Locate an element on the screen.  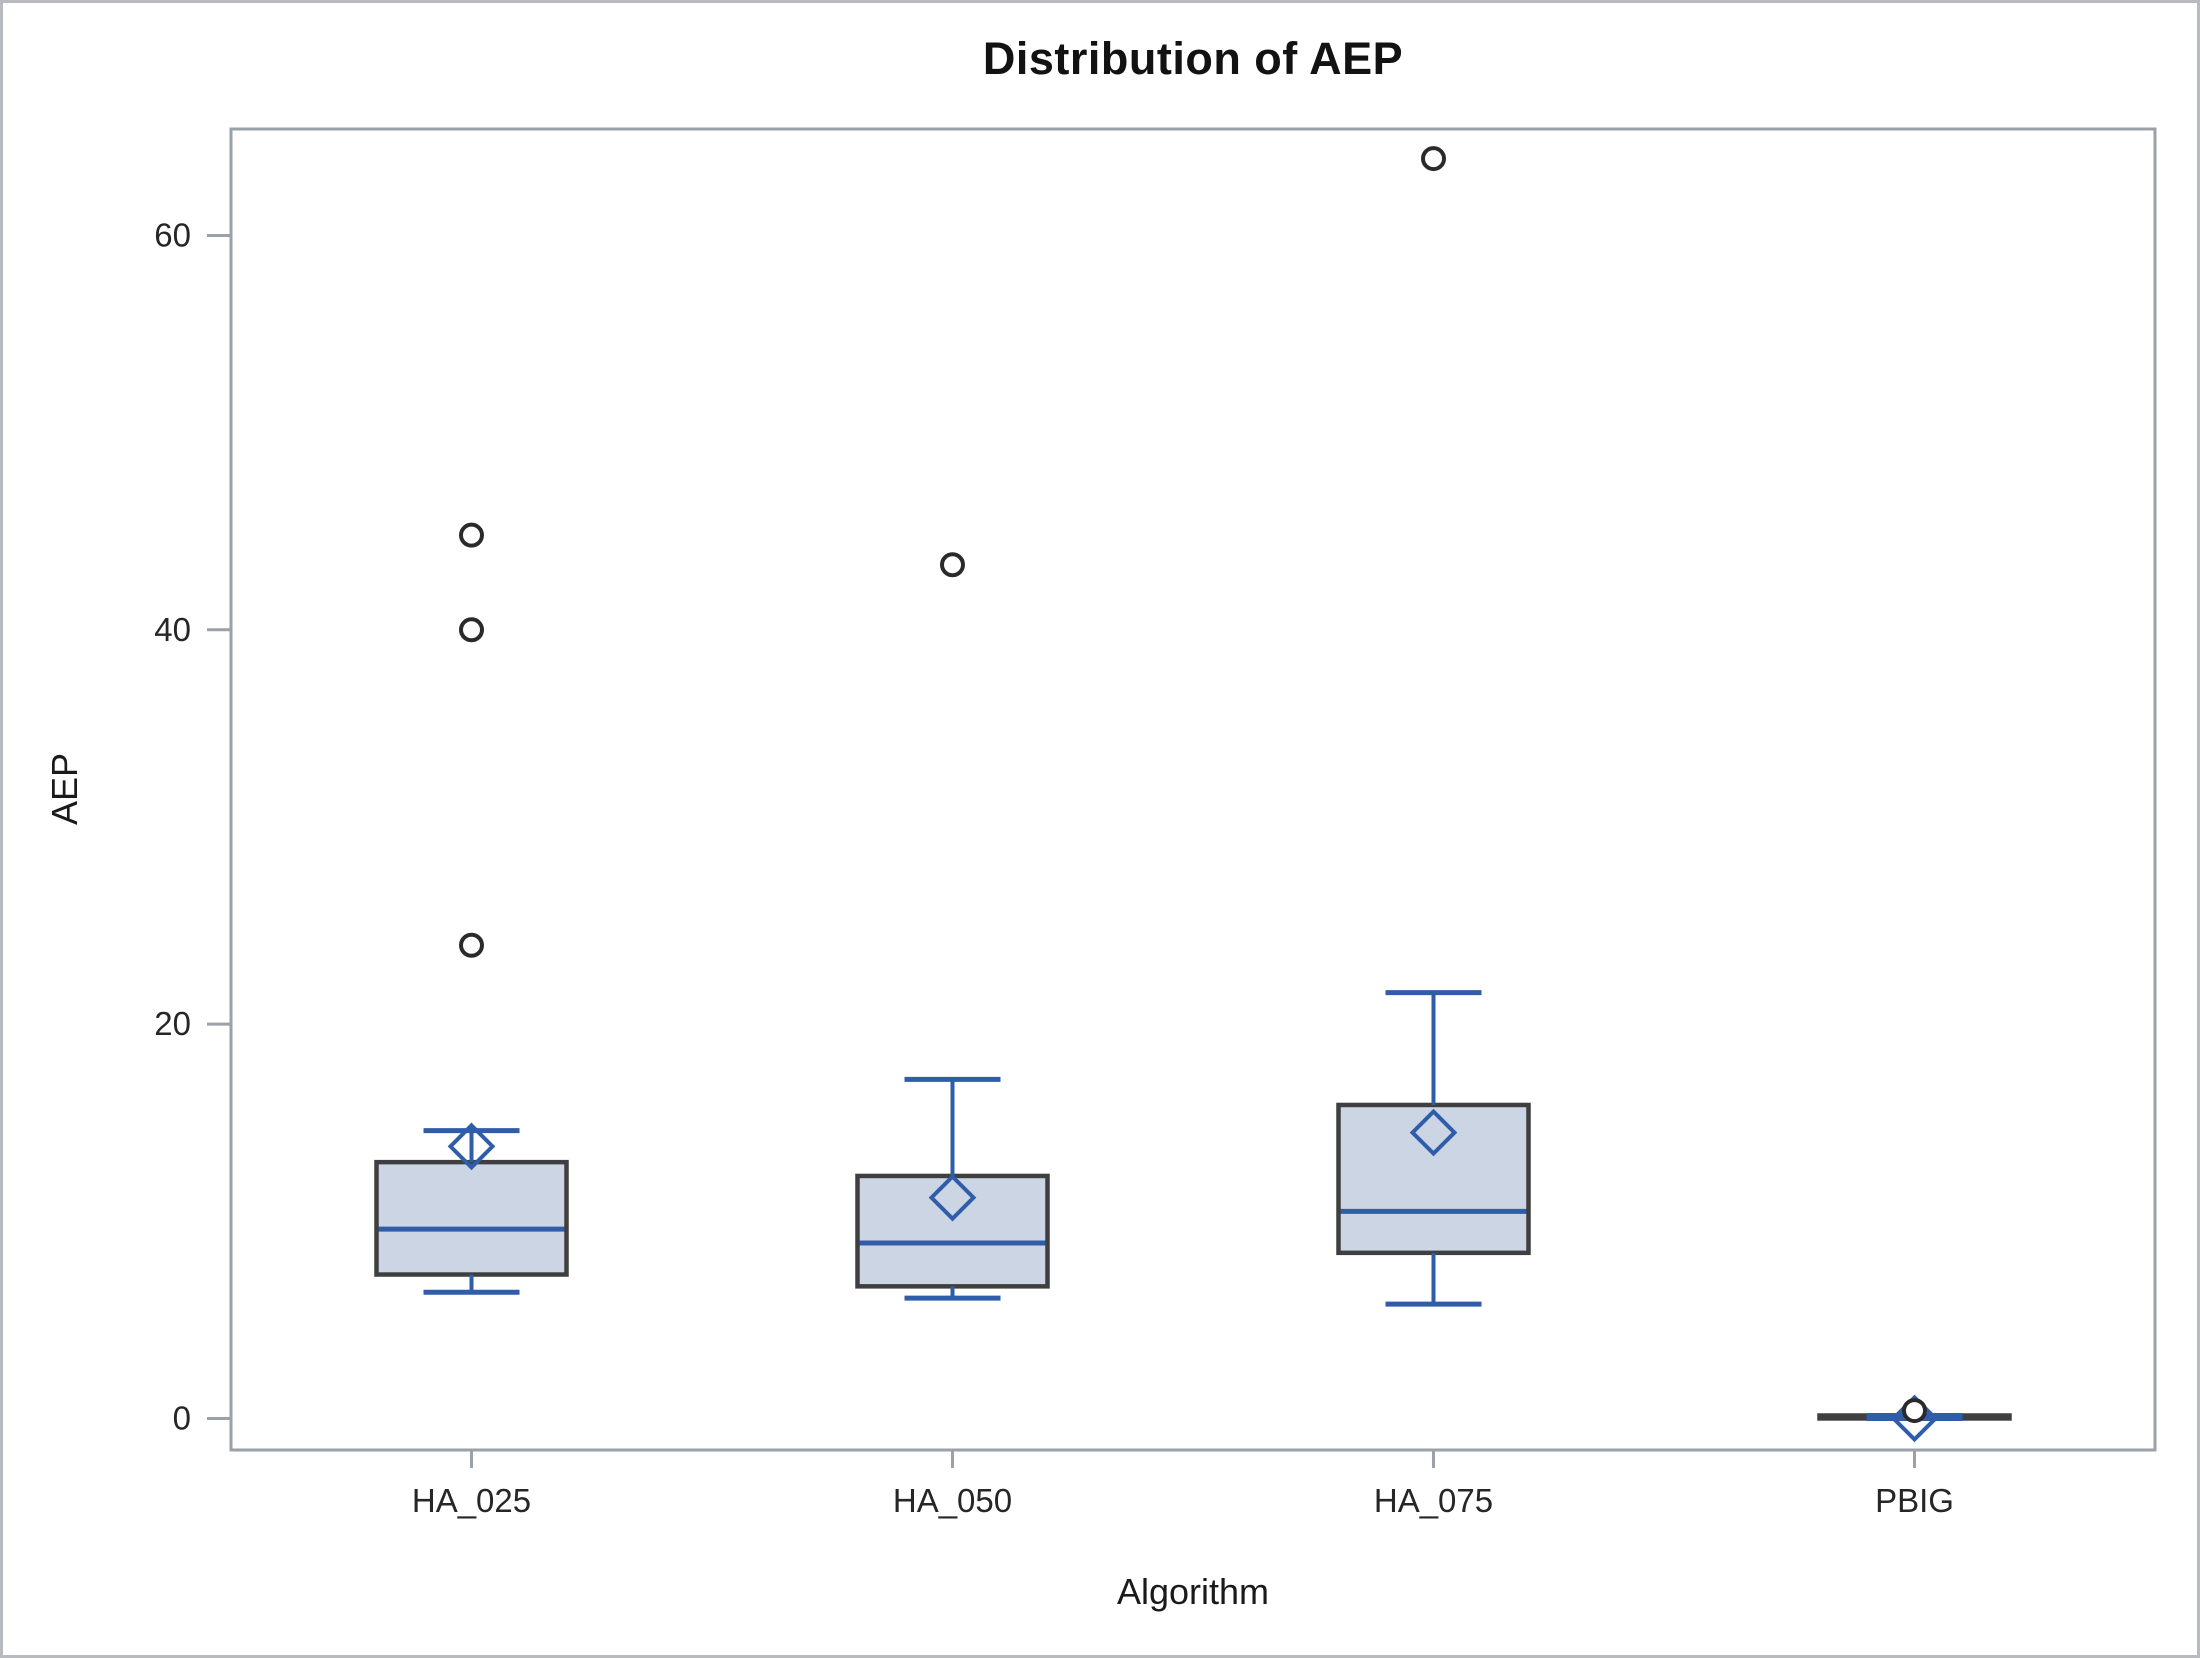
x-tick-label: HA_050 is located at coordinates (952, 1500).